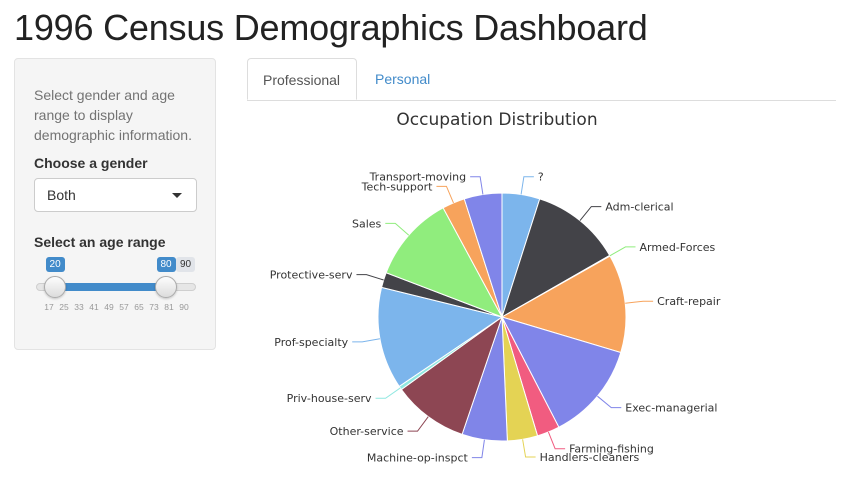  I want to click on slider-tick-label: 17, so click(49, 307).